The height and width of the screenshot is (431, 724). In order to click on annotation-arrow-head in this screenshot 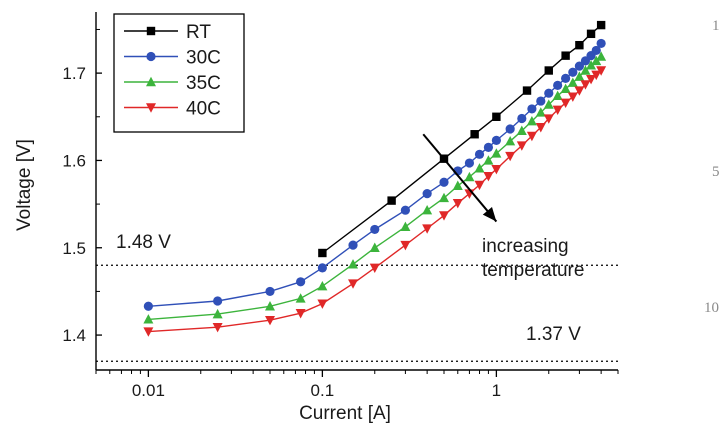, I will do `click(489, 214)`.